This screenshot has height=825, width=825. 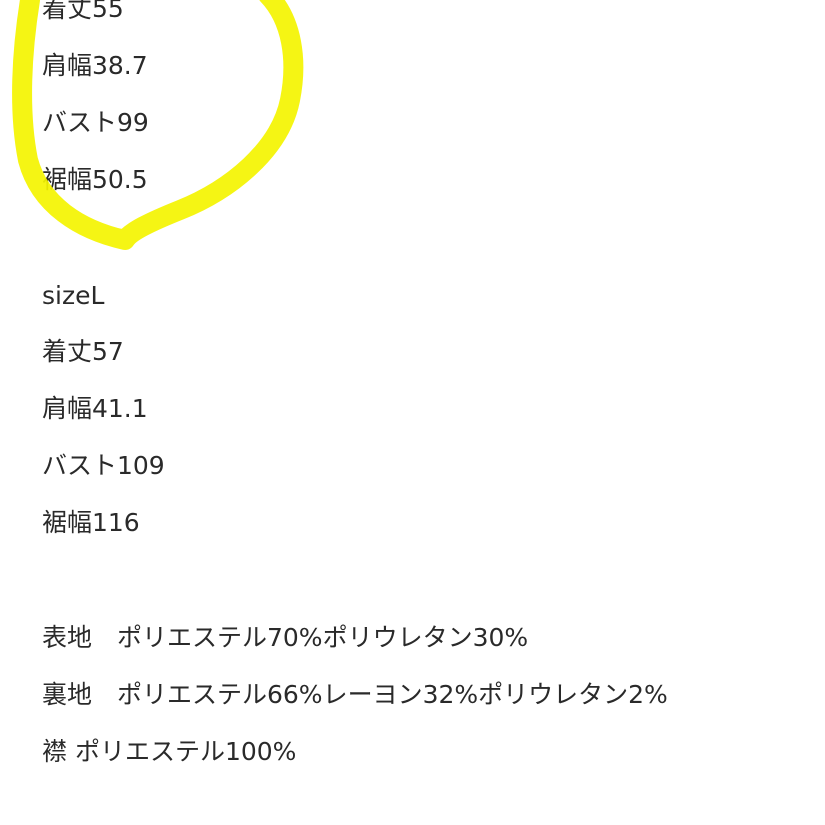 What do you see at coordinates (83, 351) in the screenshot?
I see `size-l-length: 着丈57` at bounding box center [83, 351].